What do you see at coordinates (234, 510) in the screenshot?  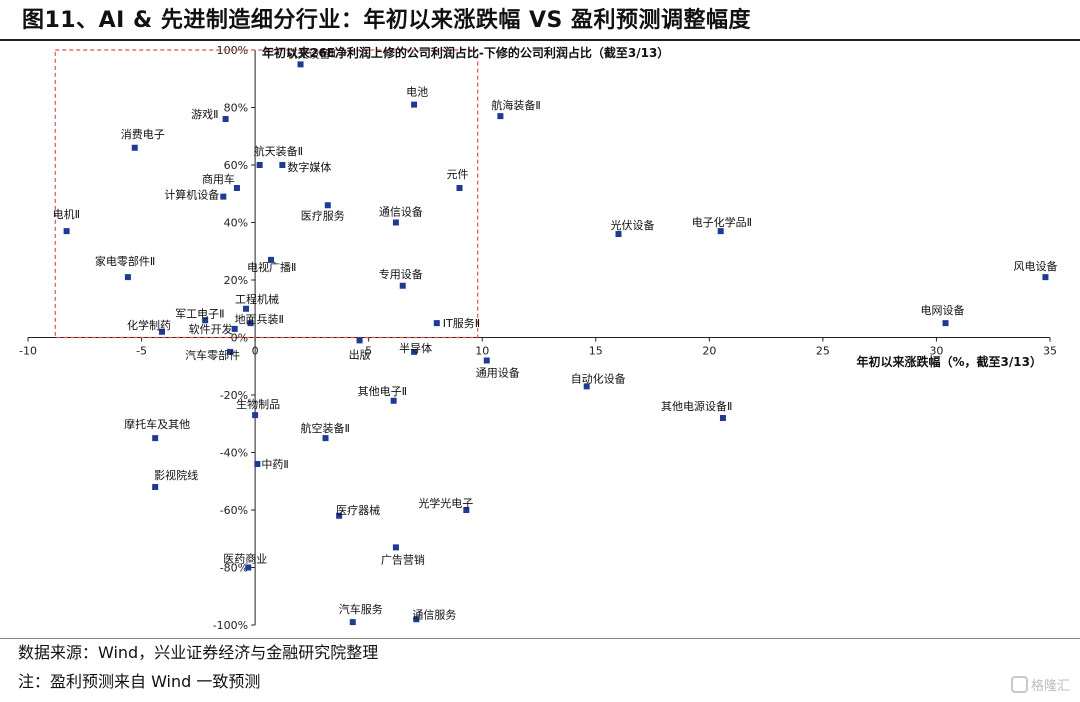 I see `y-tick-label: -60%` at bounding box center [234, 510].